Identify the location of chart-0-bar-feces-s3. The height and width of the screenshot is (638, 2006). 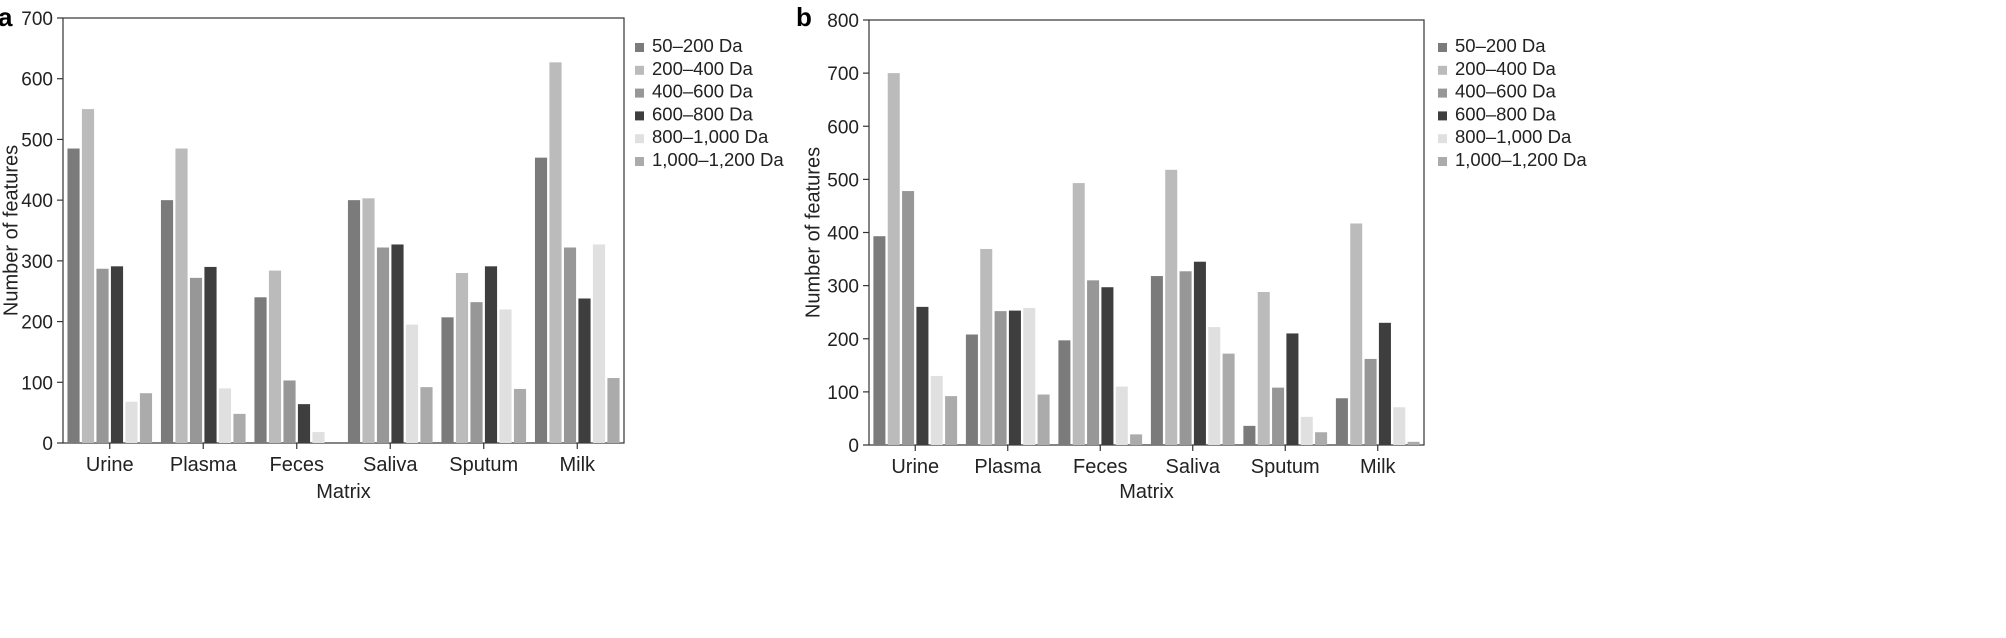
(304, 423).